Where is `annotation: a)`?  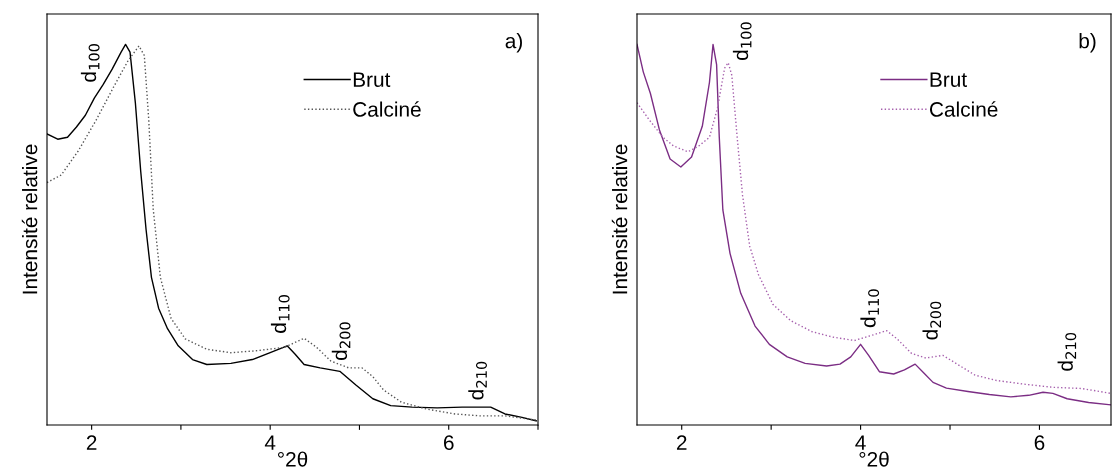 annotation: a) is located at coordinates (513, 43).